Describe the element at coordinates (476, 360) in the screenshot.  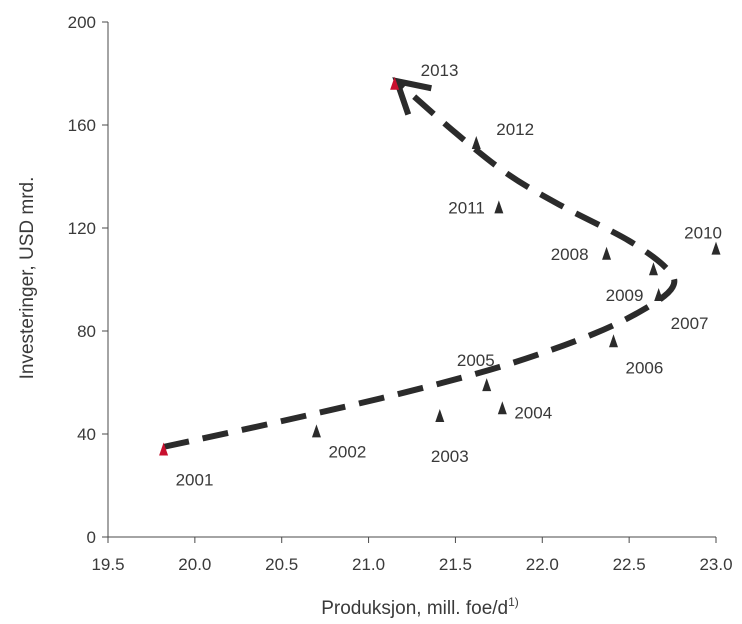
I see `point-label-2005: 2005` at that location.